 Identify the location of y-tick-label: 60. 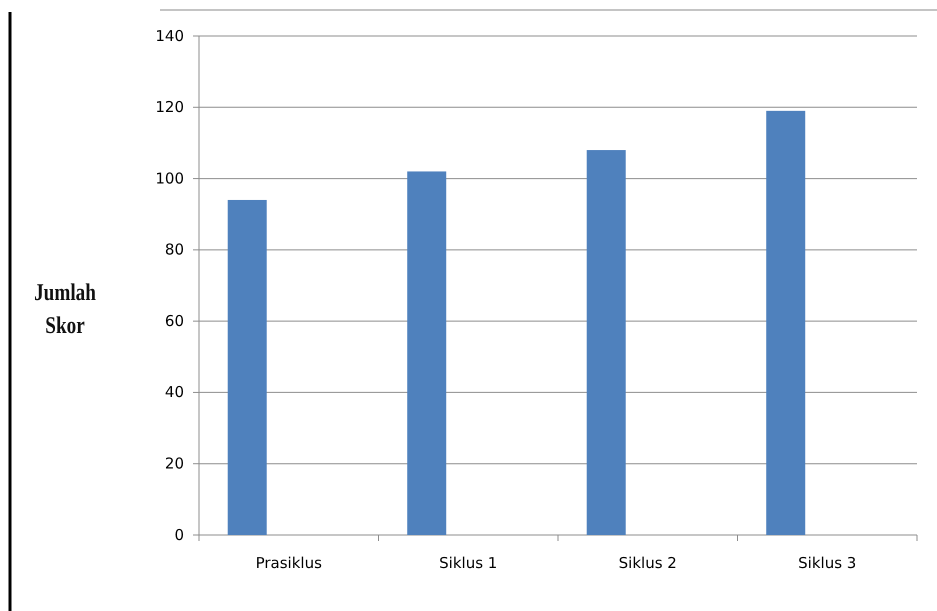
(174, 321).